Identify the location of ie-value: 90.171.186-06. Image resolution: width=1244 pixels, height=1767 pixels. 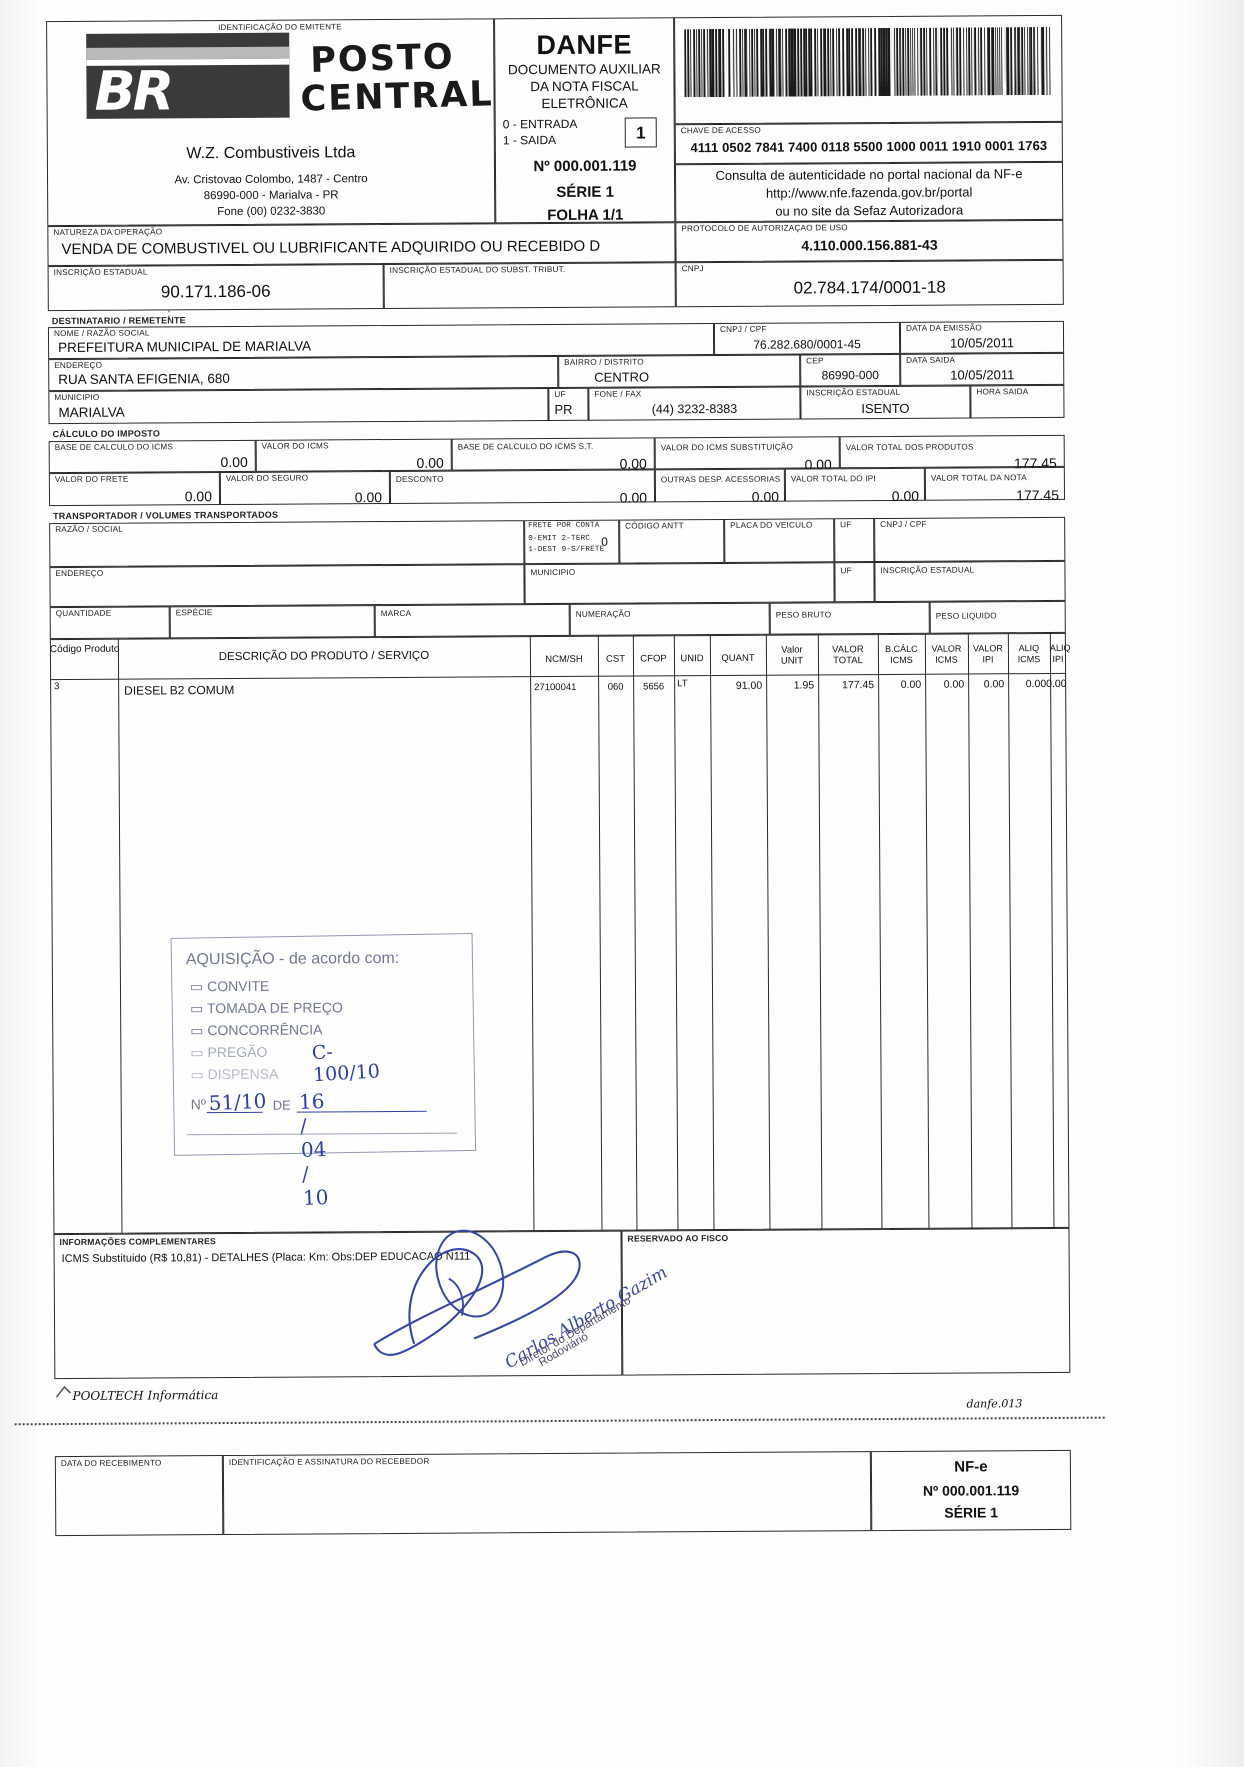
(215, 291).